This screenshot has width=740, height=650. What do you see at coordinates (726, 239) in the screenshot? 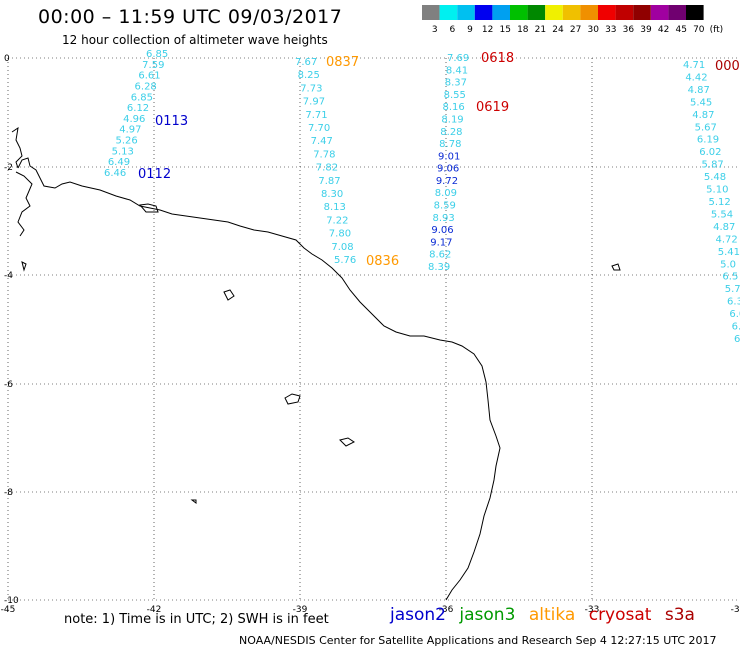
I see `wave-height-value: 4.72` at bounding box center [726, 239].